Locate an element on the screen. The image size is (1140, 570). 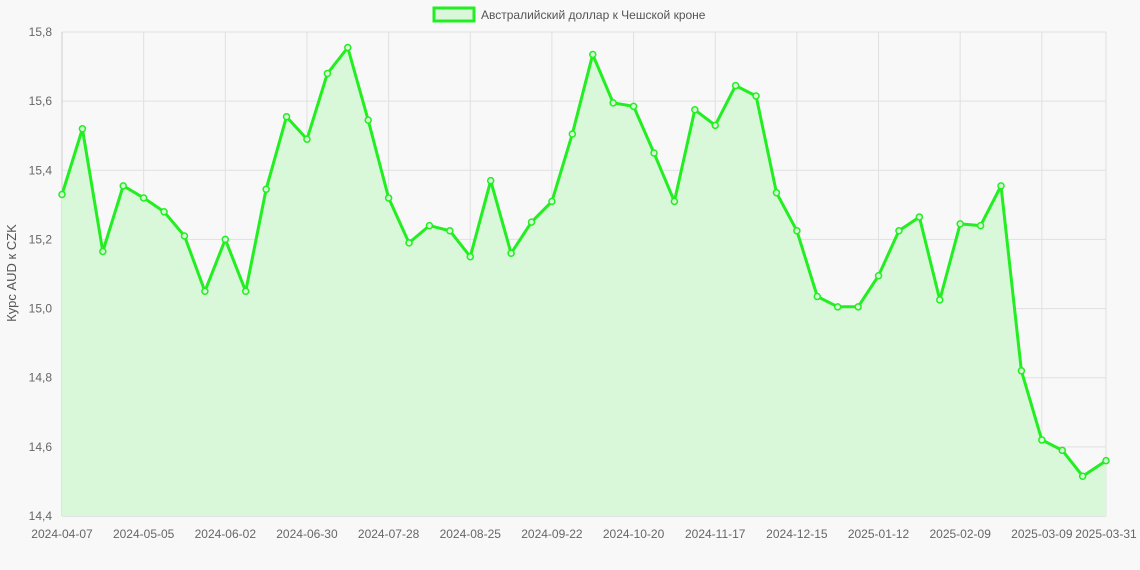
y-tick-label: 15,0 is located at coordinates (41, 309).